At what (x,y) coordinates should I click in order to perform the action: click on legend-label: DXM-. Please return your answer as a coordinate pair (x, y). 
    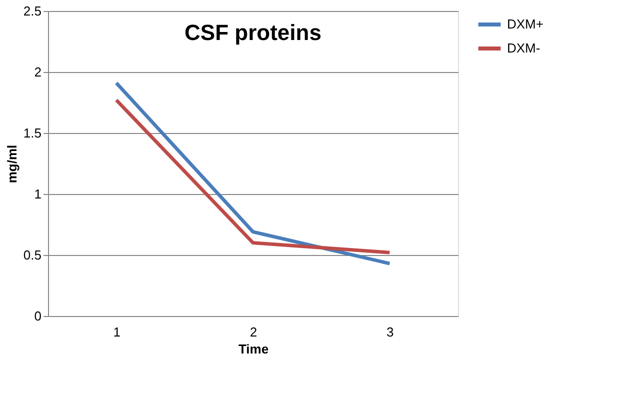
    Looking at the image, I should click on (523, 48).